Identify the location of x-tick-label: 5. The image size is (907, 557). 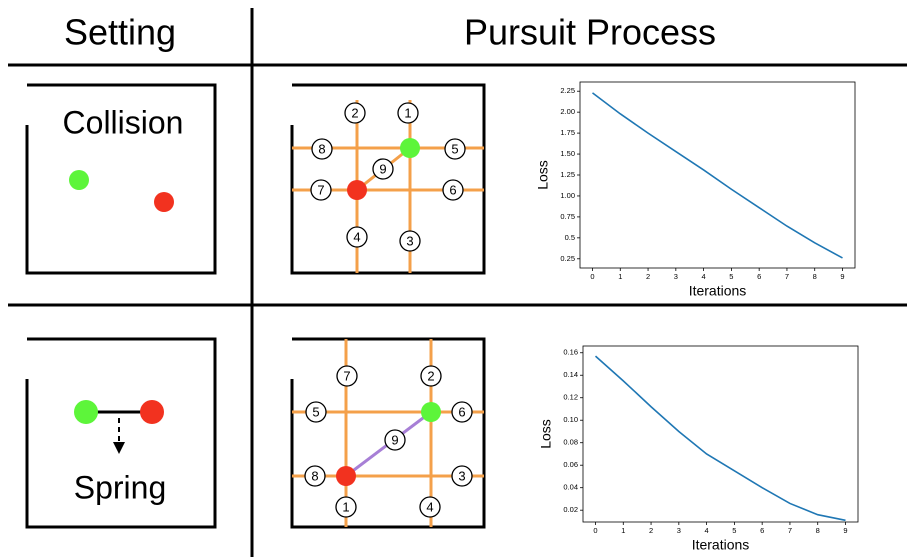
(731, 276).